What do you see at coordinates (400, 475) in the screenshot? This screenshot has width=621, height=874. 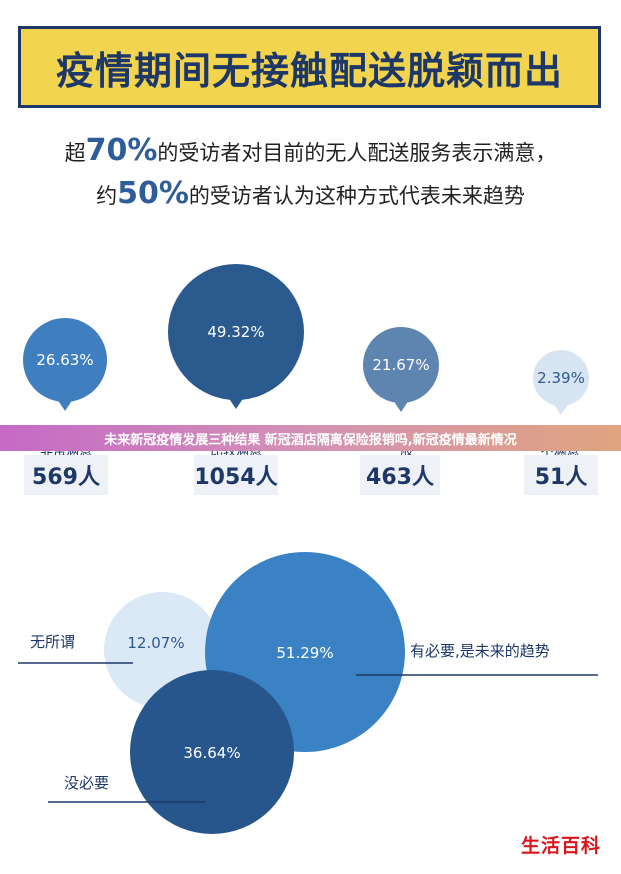 I see `count-neutral: 463人` at bounding box center [400, 475].